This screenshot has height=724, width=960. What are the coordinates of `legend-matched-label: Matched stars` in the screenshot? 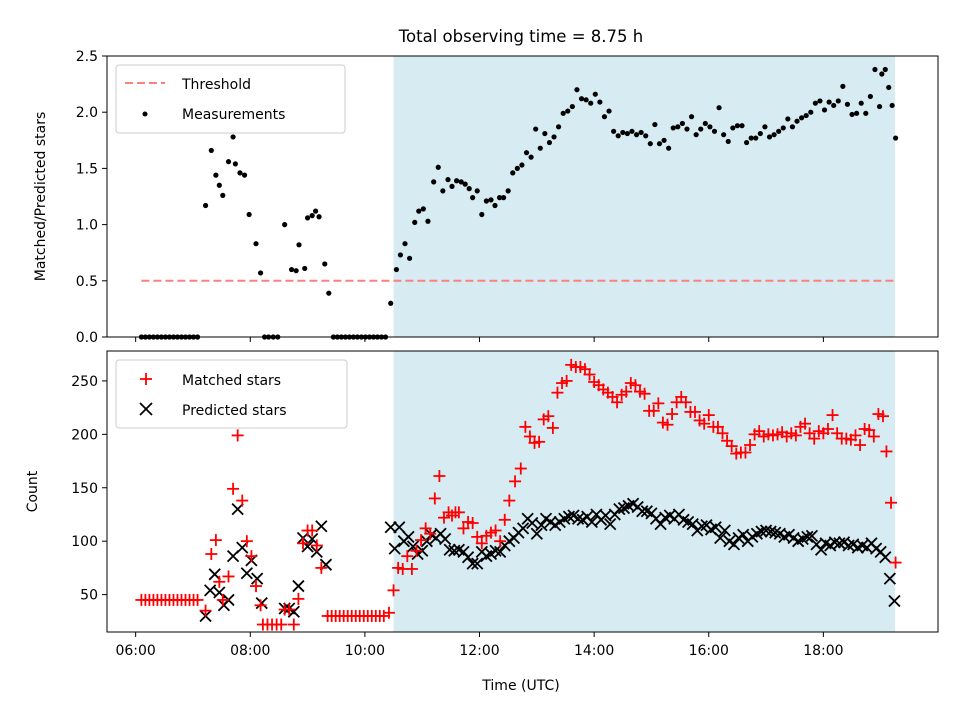 It's located at (231, 381).